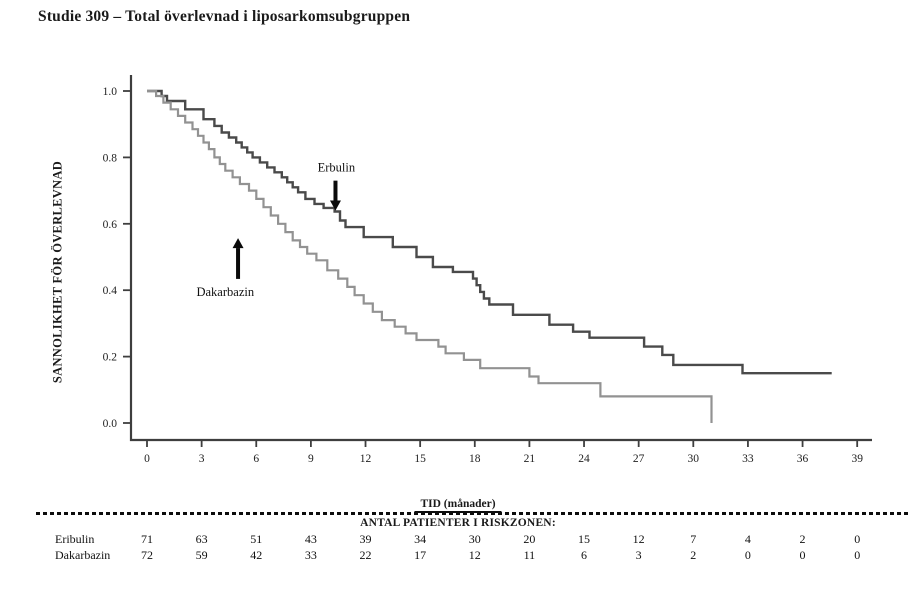 The width and height of the screenshot is (916, 592). I want to click on x-tick-label: 33, so click(748, 459).